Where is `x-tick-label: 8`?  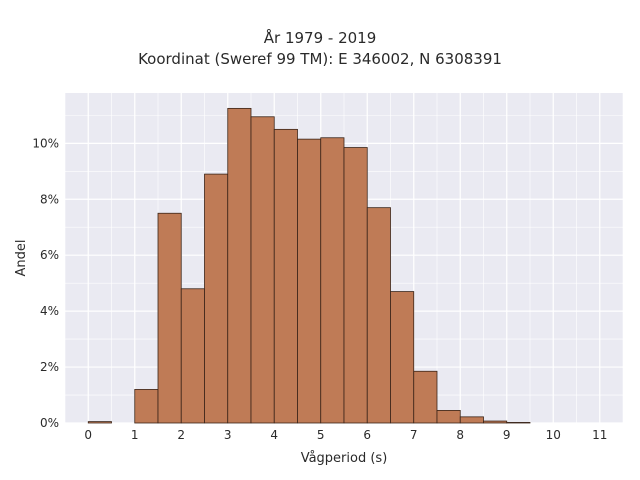 x-tick-label: 8 is located at coordinates (460, 435).